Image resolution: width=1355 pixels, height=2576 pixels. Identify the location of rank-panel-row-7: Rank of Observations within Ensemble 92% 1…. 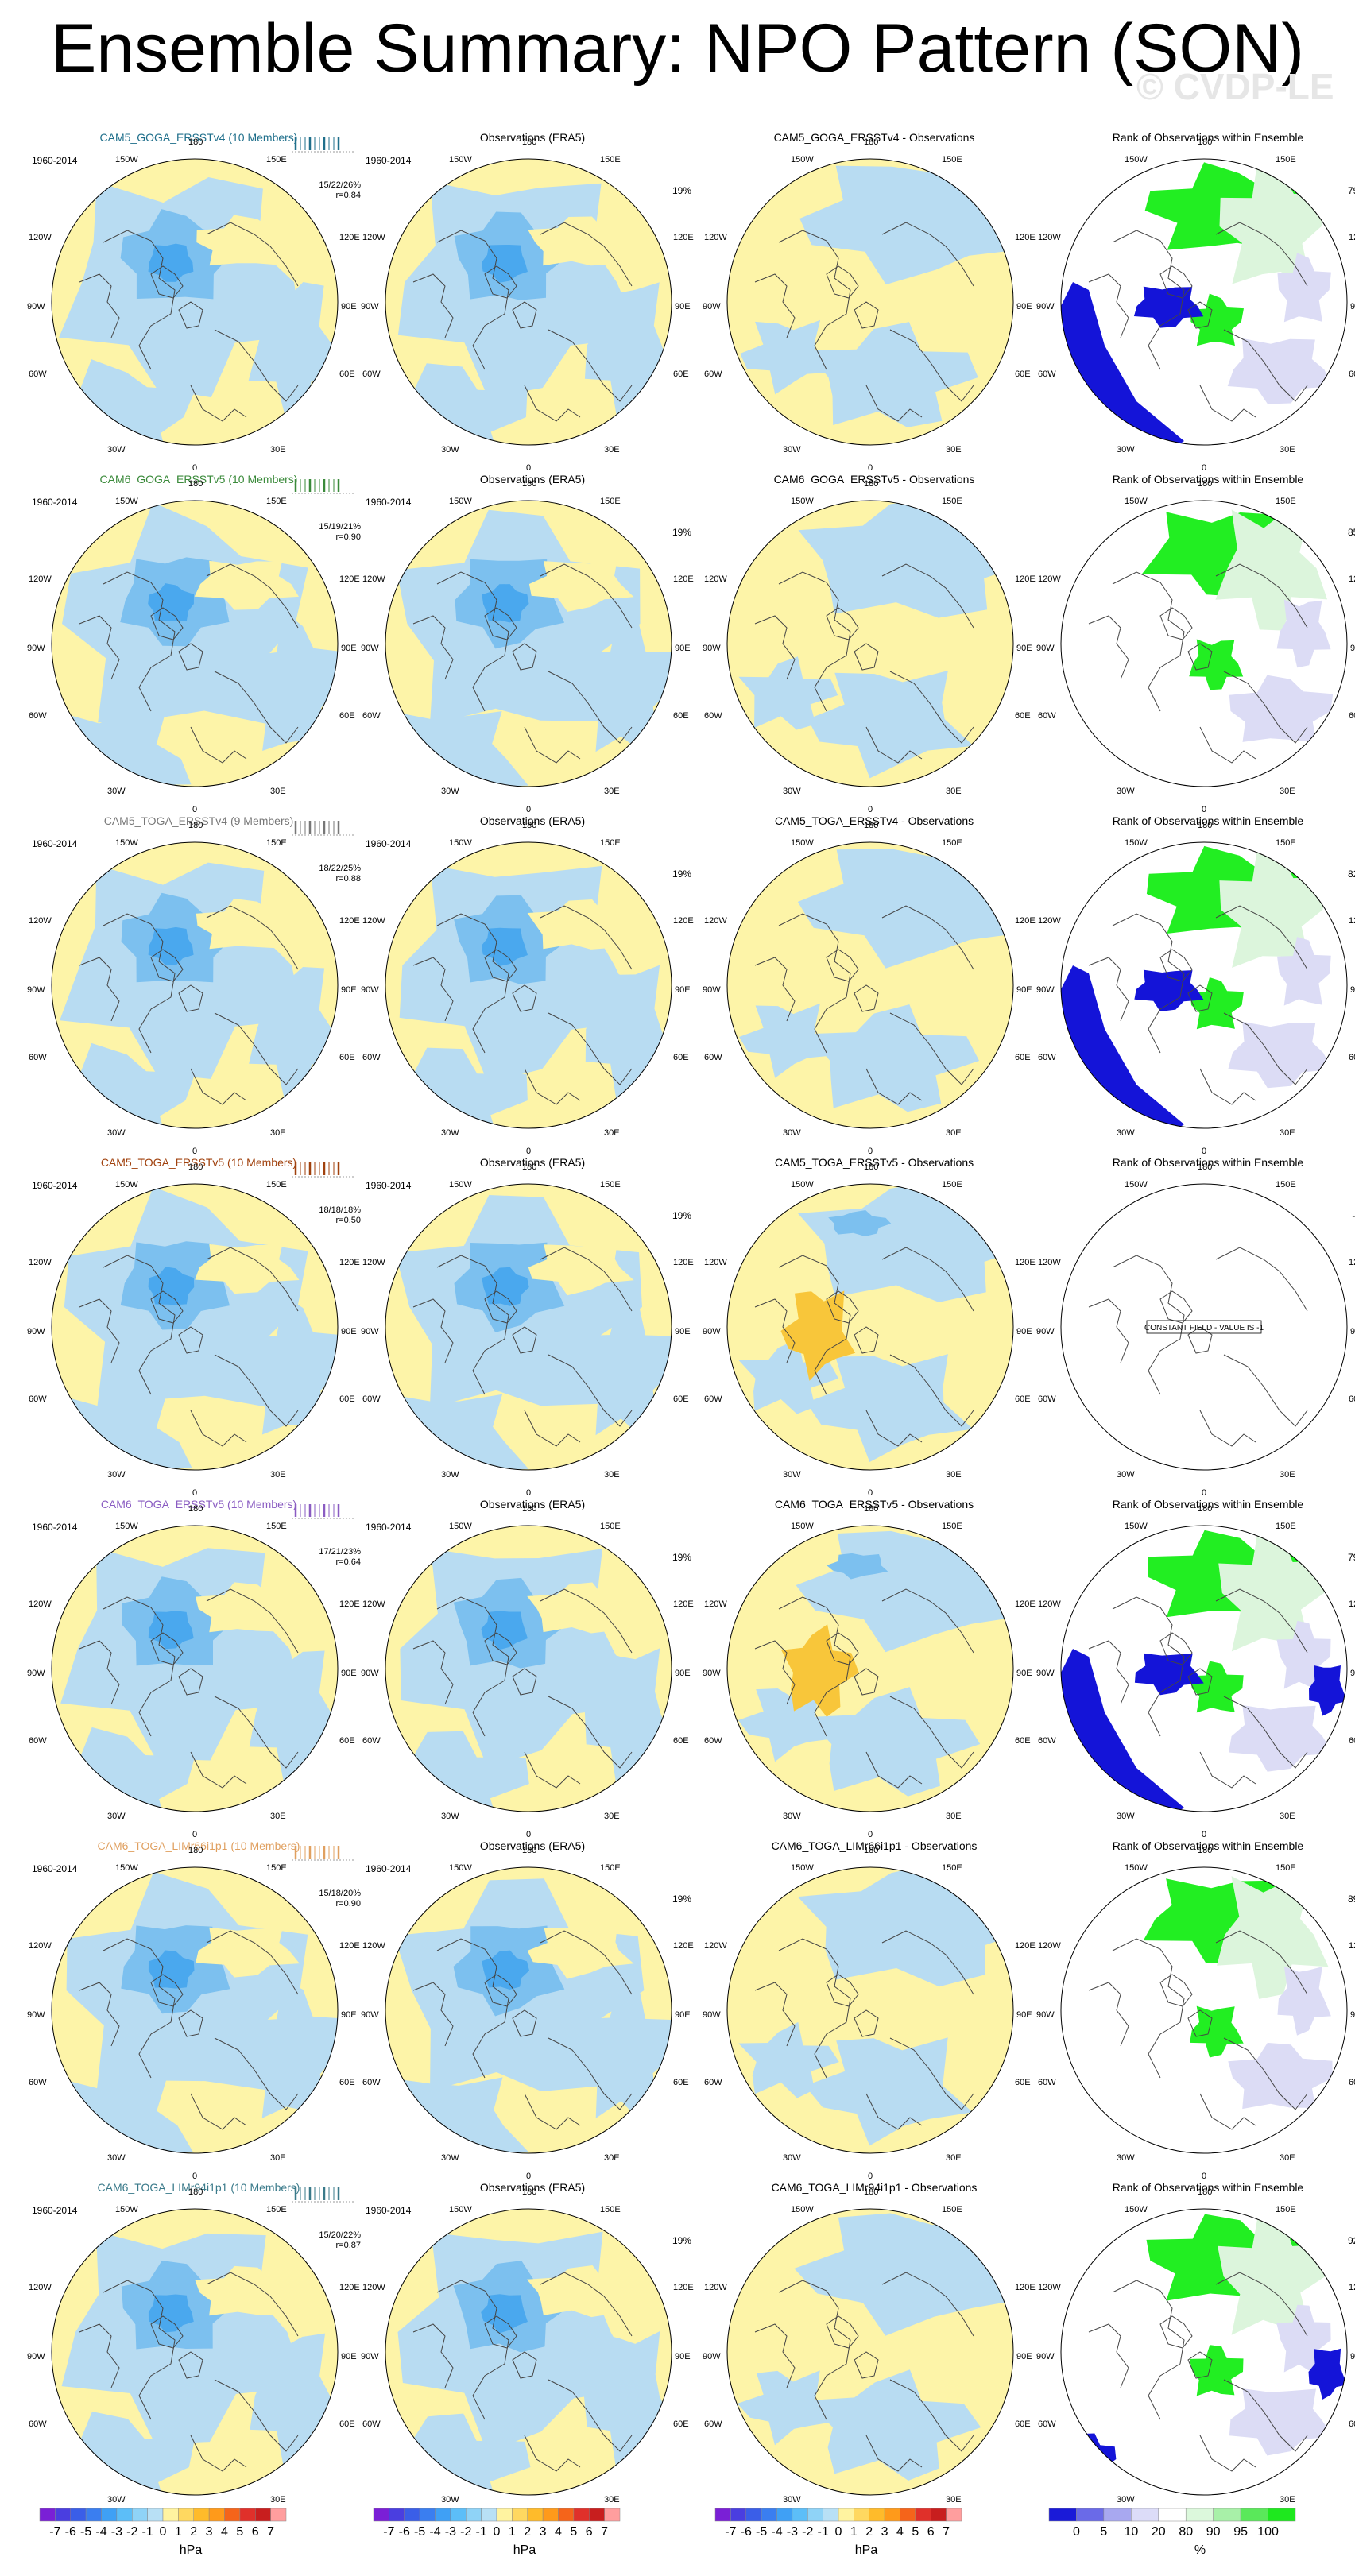
(1195, 2352).